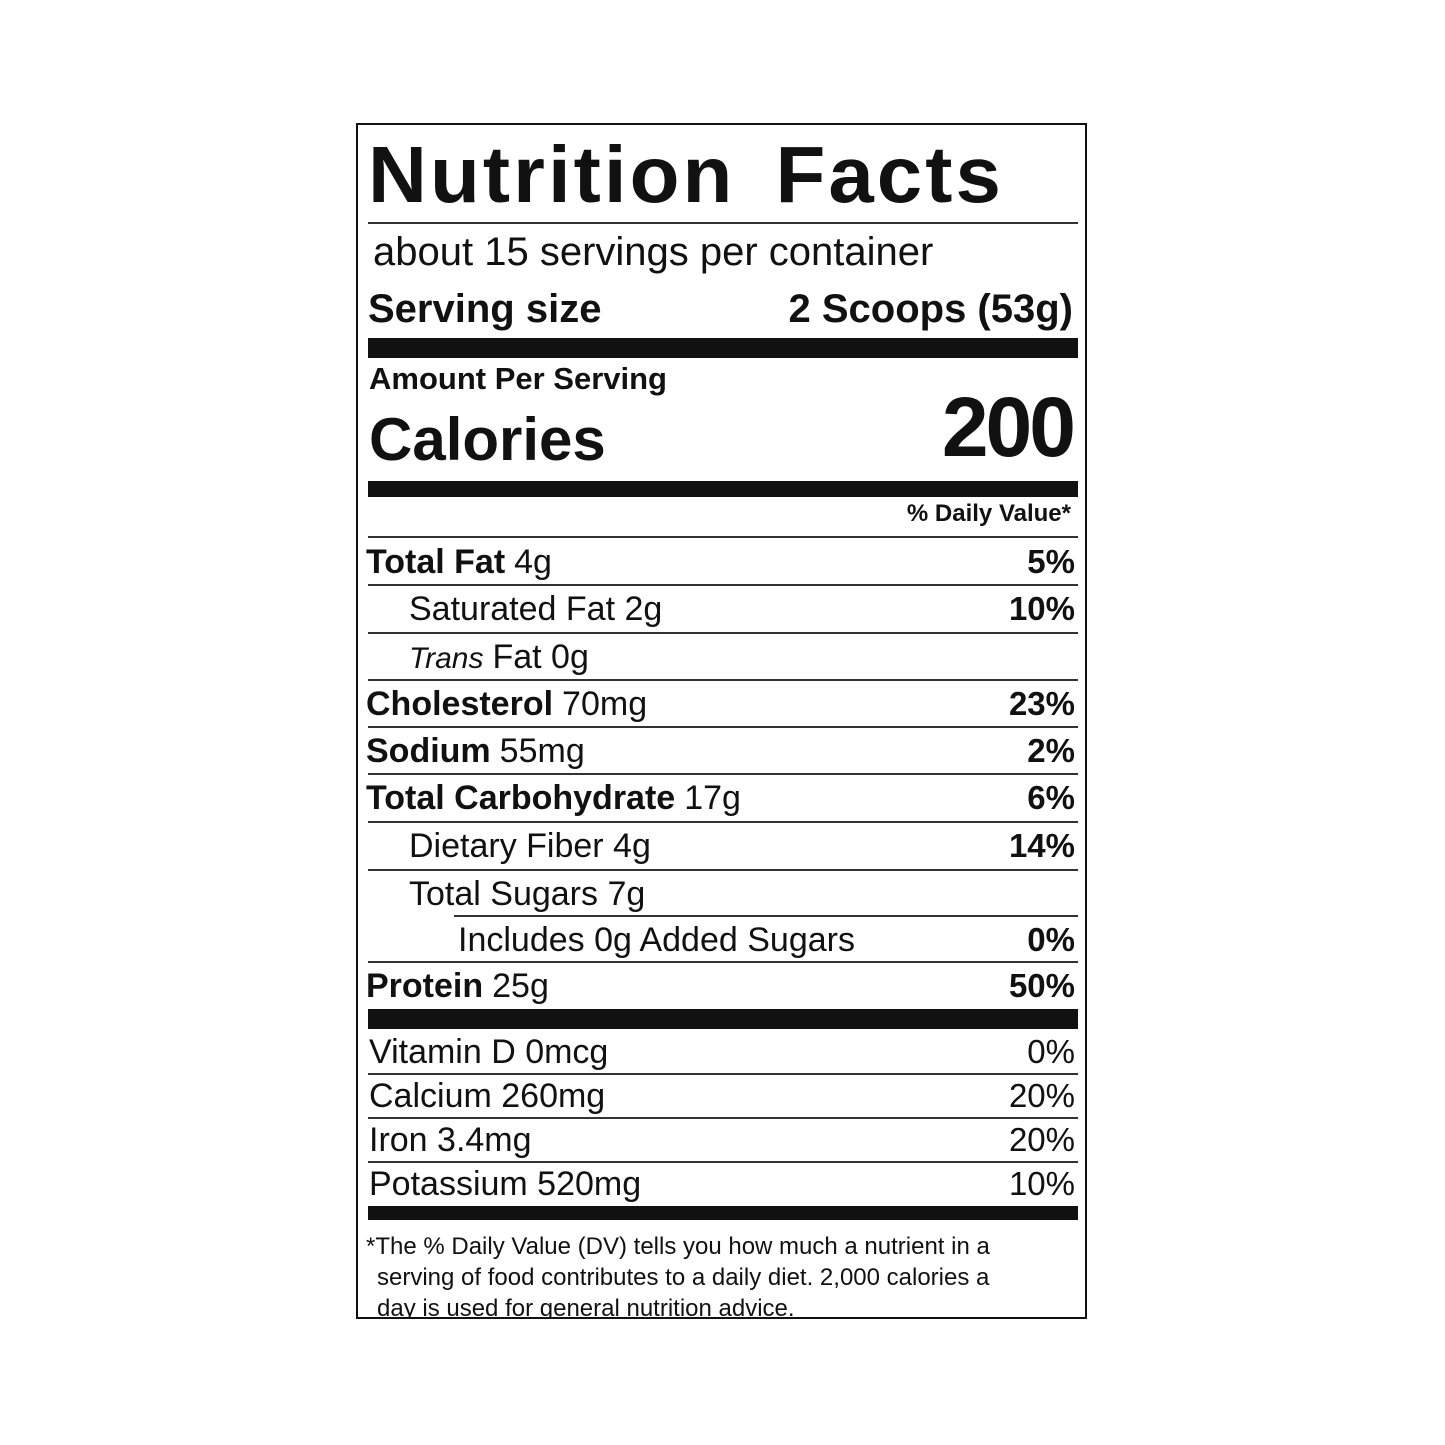 This screenshot has height=1445, width=1445. What do you see at coordinates (446, 658) in the screenshot?
I see `nutrient-prefix: Trans` at bounding box center [446, 658].